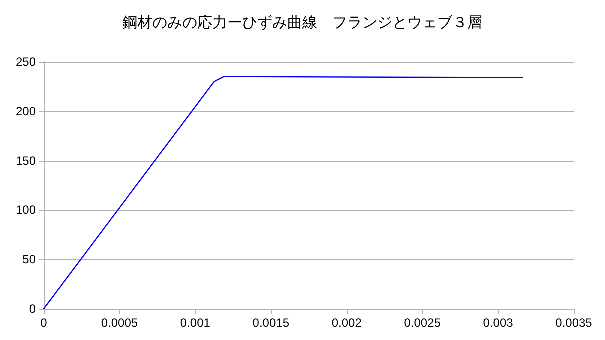 The image size is (605, 340). What do you see at coordinates (26, 210) in the screenshot?
I see `y-tick-label: 100` at bounding box center [26, 210].